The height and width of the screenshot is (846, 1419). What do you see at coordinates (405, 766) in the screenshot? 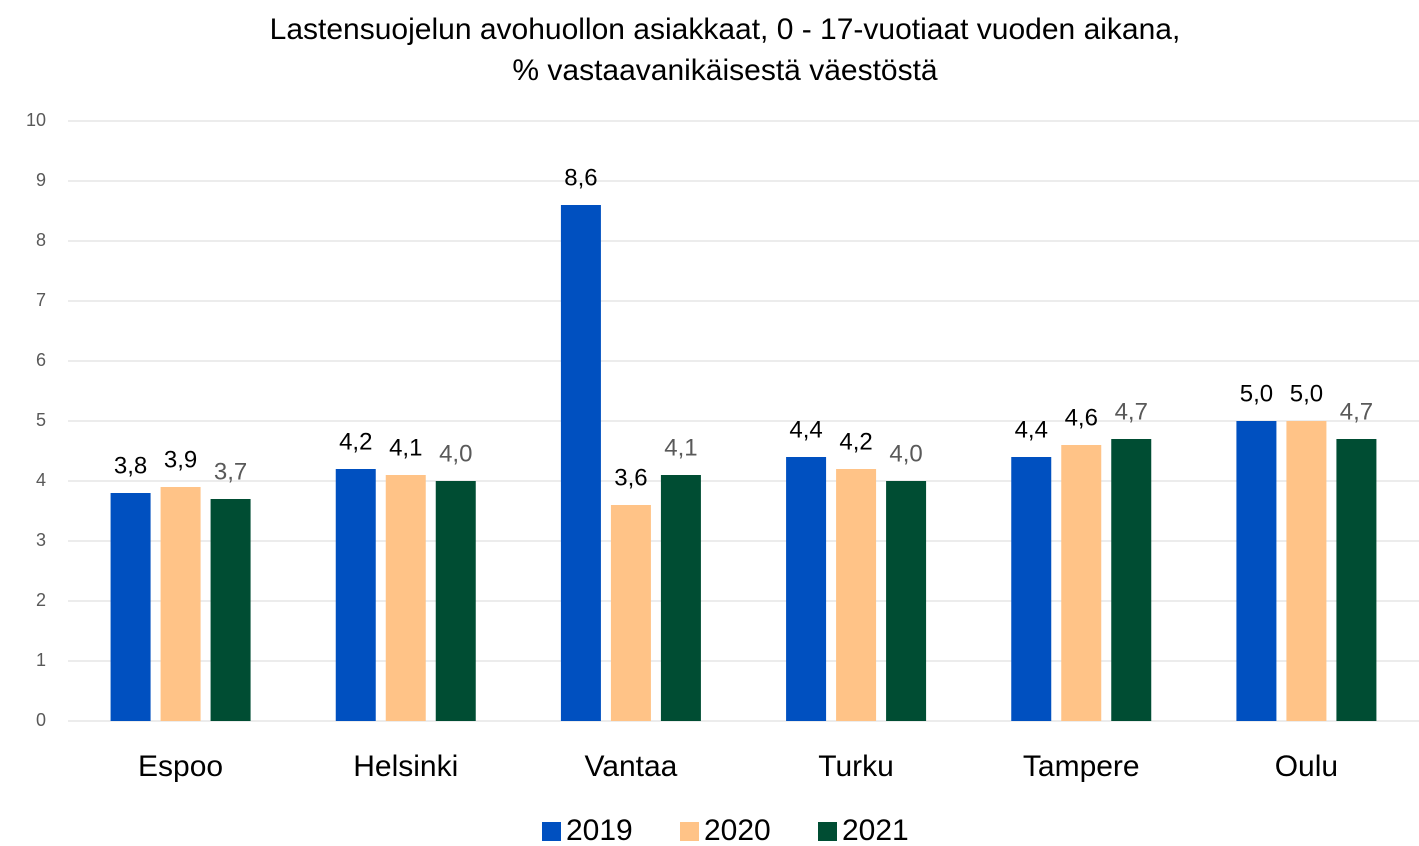
I see `x-tick-label: Helsinki` at bounding box center [405, 766].